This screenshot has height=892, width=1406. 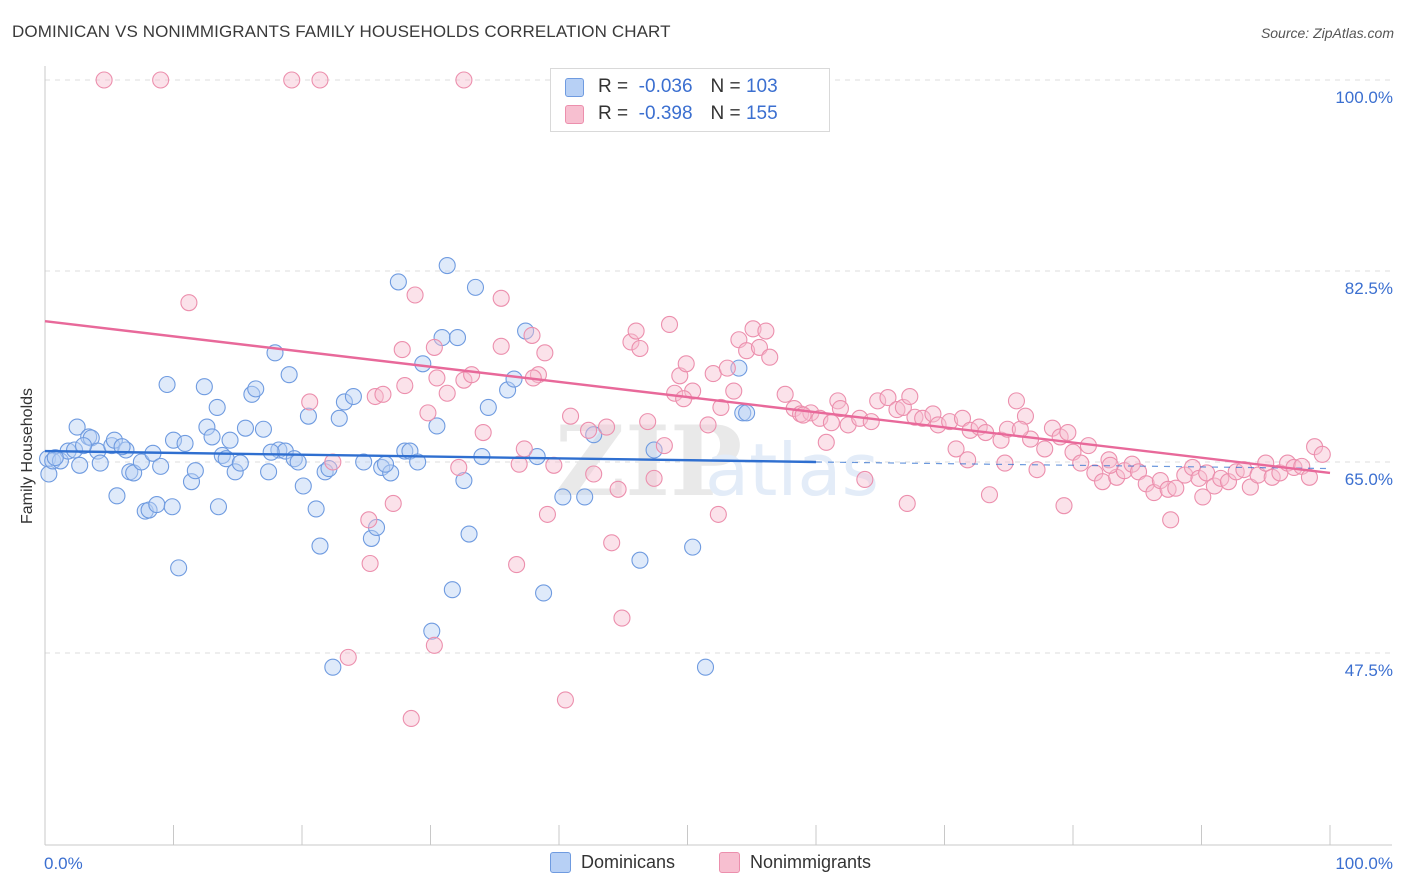 I want to click on x-tick-label: 0.0%, so click(x=63, y=863).